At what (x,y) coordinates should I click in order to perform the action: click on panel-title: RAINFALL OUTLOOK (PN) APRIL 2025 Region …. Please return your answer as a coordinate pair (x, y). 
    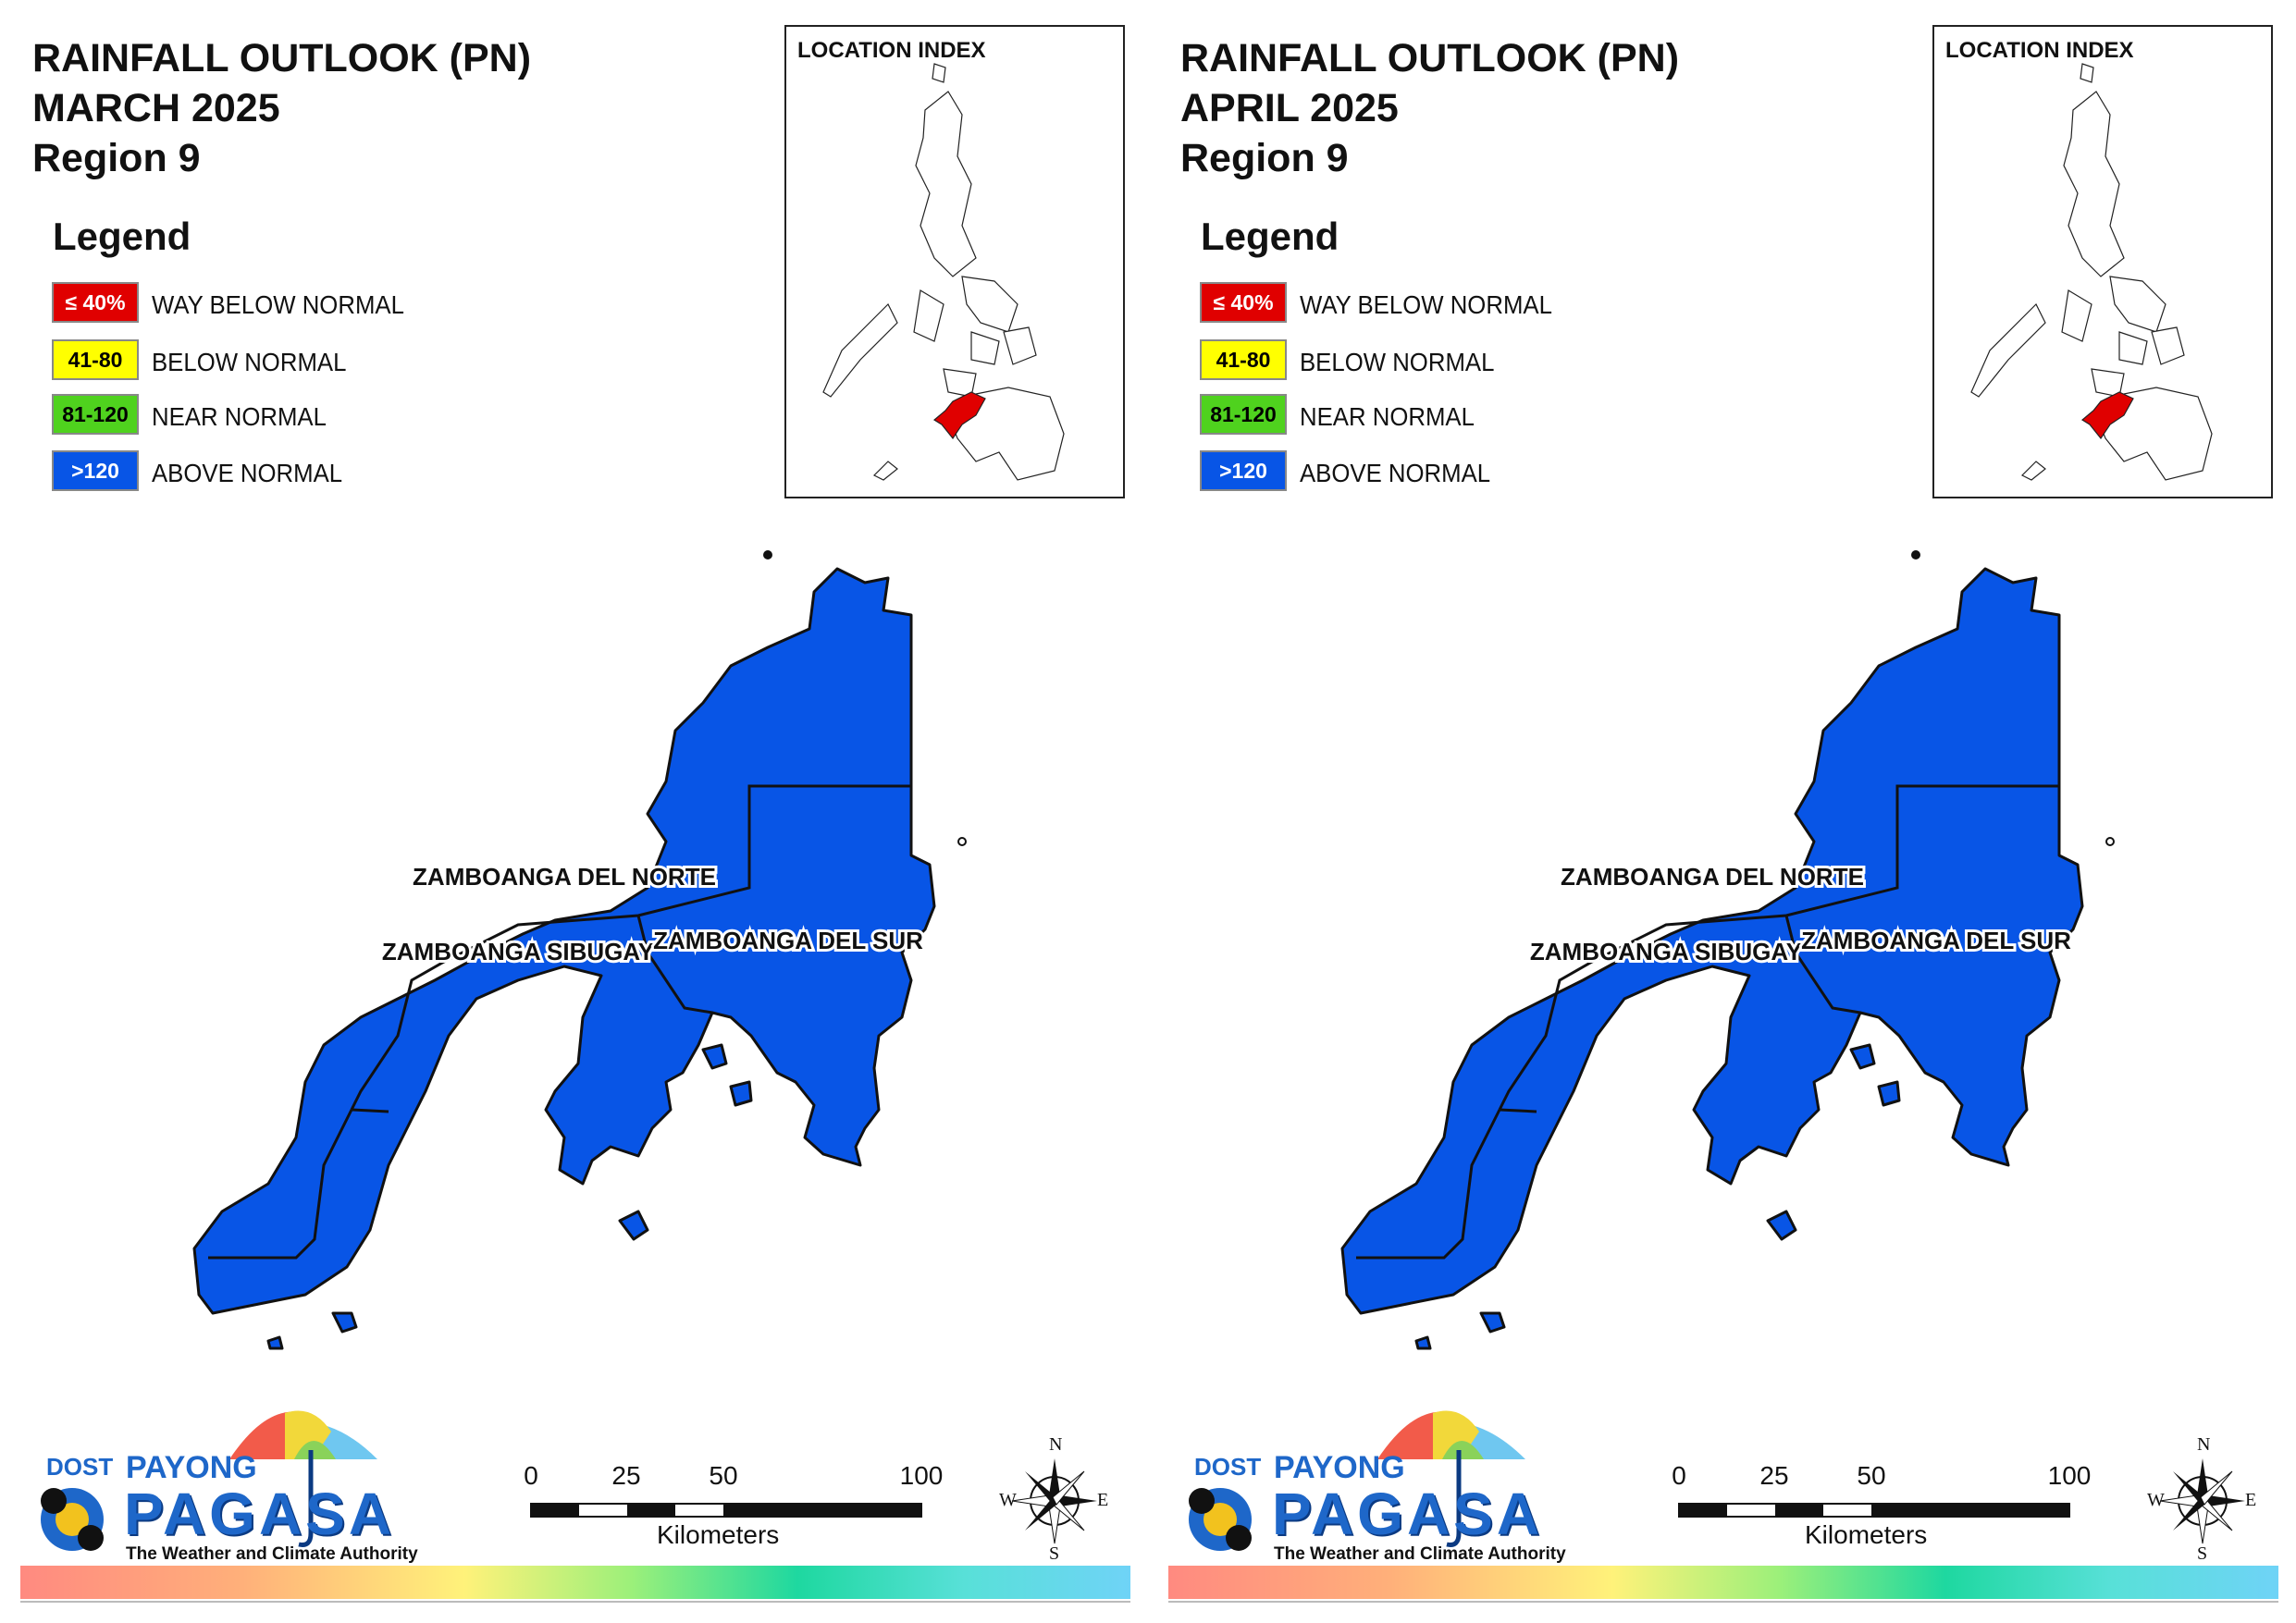
    Looking at the image, I should click on (1429, 108).